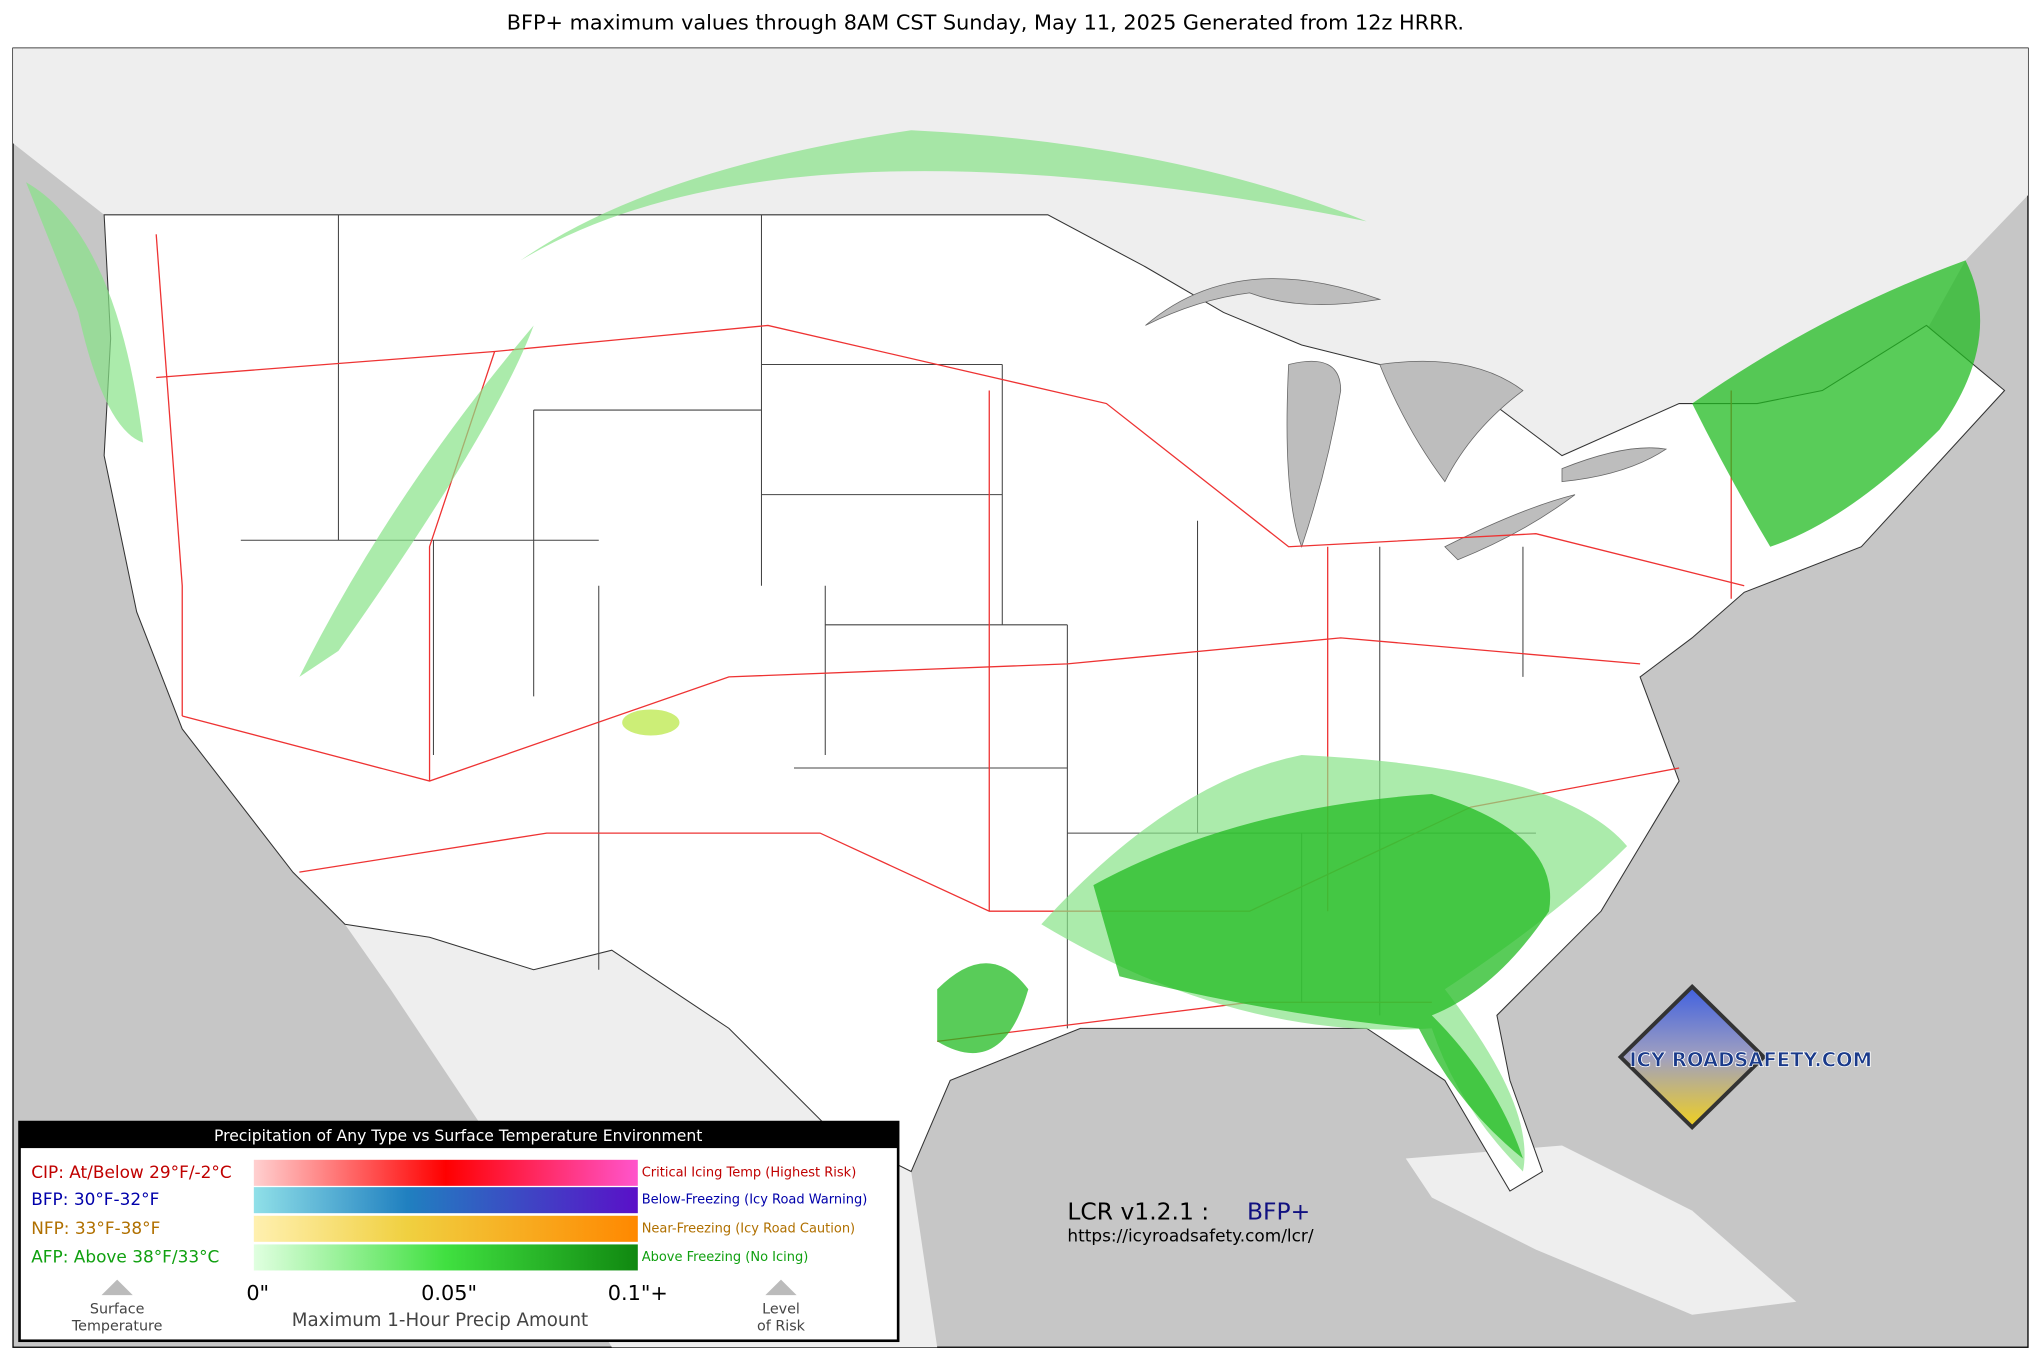 The height and width of the screenshot is (1359, 2041). I want to click on version: LCR v1.2.1 :, so click(1138, 1212).